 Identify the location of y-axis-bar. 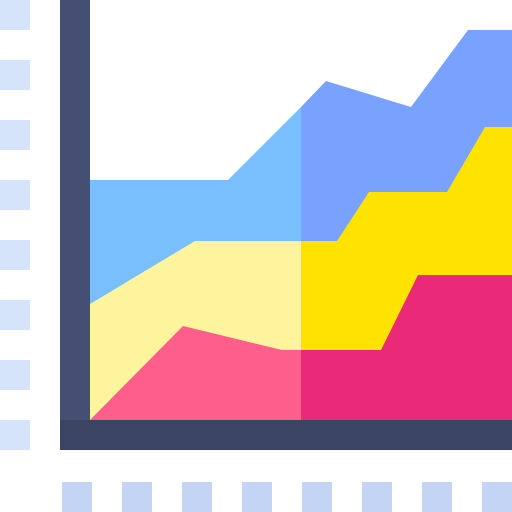
(75, 225).